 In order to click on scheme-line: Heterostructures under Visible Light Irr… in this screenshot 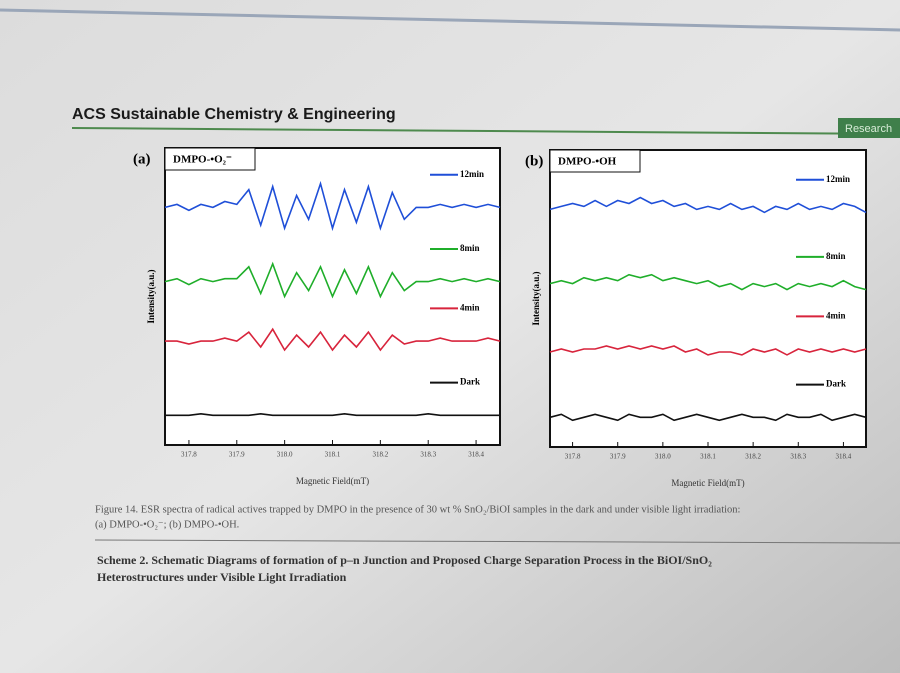, I will do `click(222, 577)`.